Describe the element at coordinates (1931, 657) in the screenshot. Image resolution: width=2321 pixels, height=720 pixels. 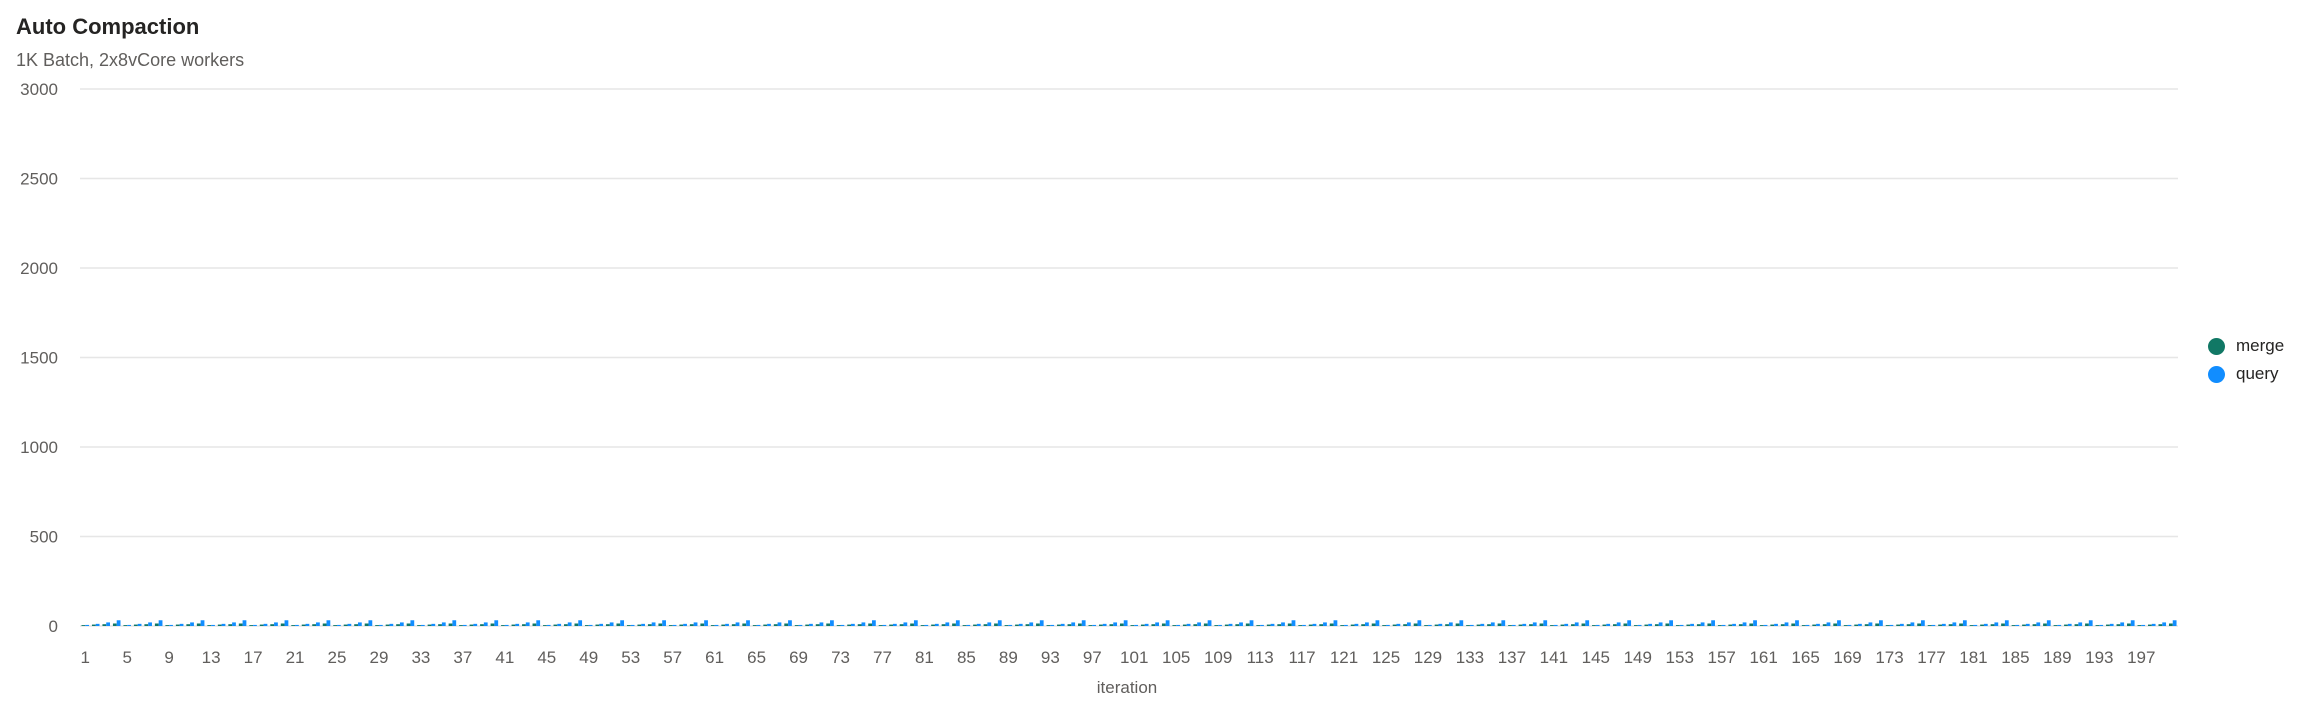
I see `x-tick-label: 177` at that location.